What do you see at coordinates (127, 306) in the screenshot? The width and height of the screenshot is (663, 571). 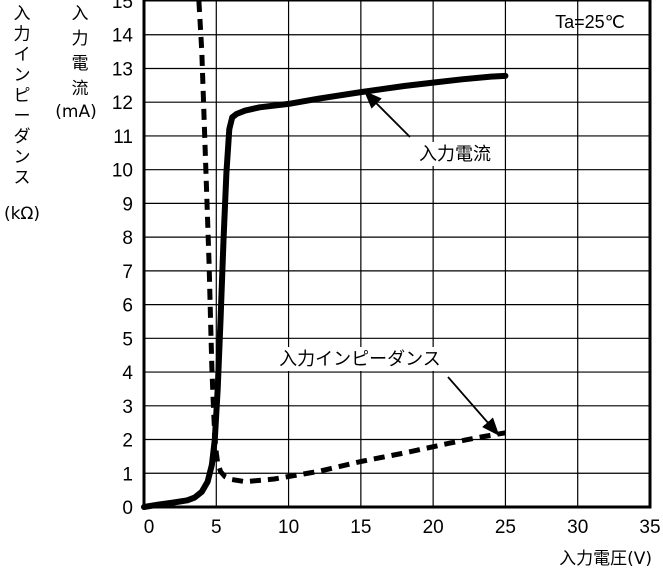 I see `y-tick-label: 6` at bounding box center [127, 306].